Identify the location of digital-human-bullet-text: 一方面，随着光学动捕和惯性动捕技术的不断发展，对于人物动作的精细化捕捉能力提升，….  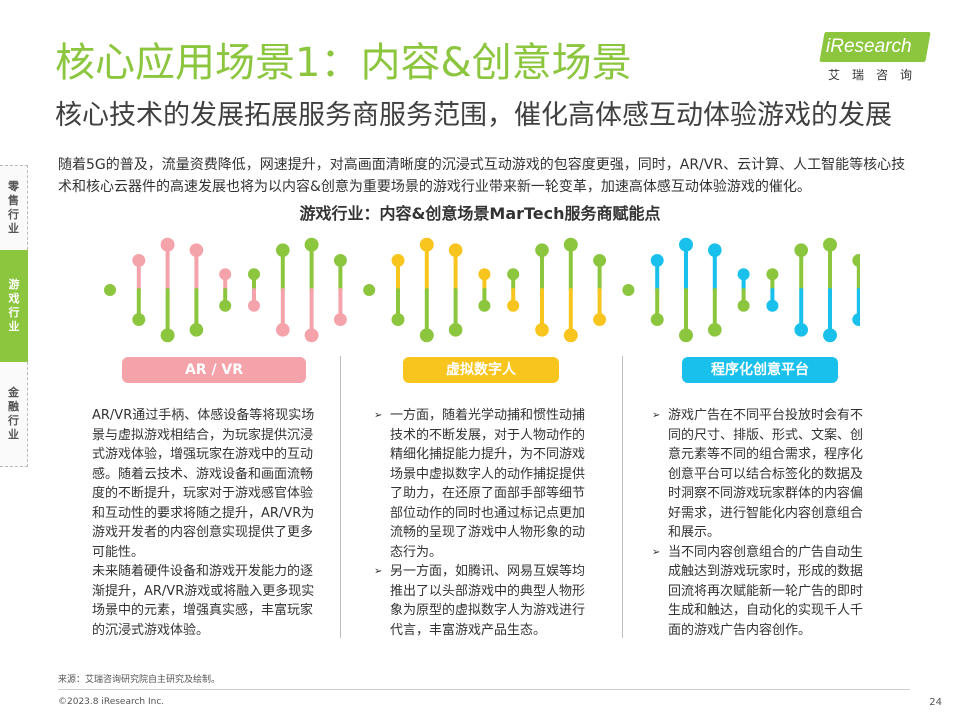
(488, 484).